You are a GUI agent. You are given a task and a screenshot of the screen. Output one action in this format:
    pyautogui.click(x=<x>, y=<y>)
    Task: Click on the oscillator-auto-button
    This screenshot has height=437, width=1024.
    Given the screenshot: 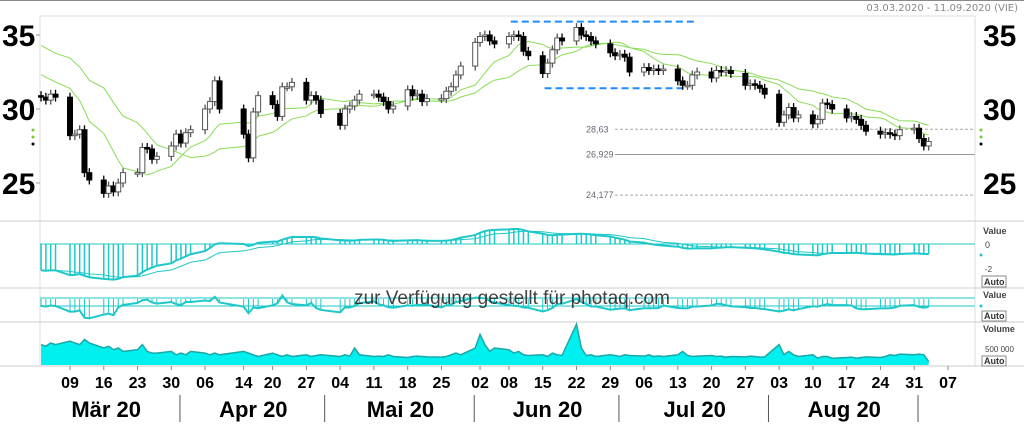 What is the action you would take?
    pyautogui.click(x=994, y=316)
    